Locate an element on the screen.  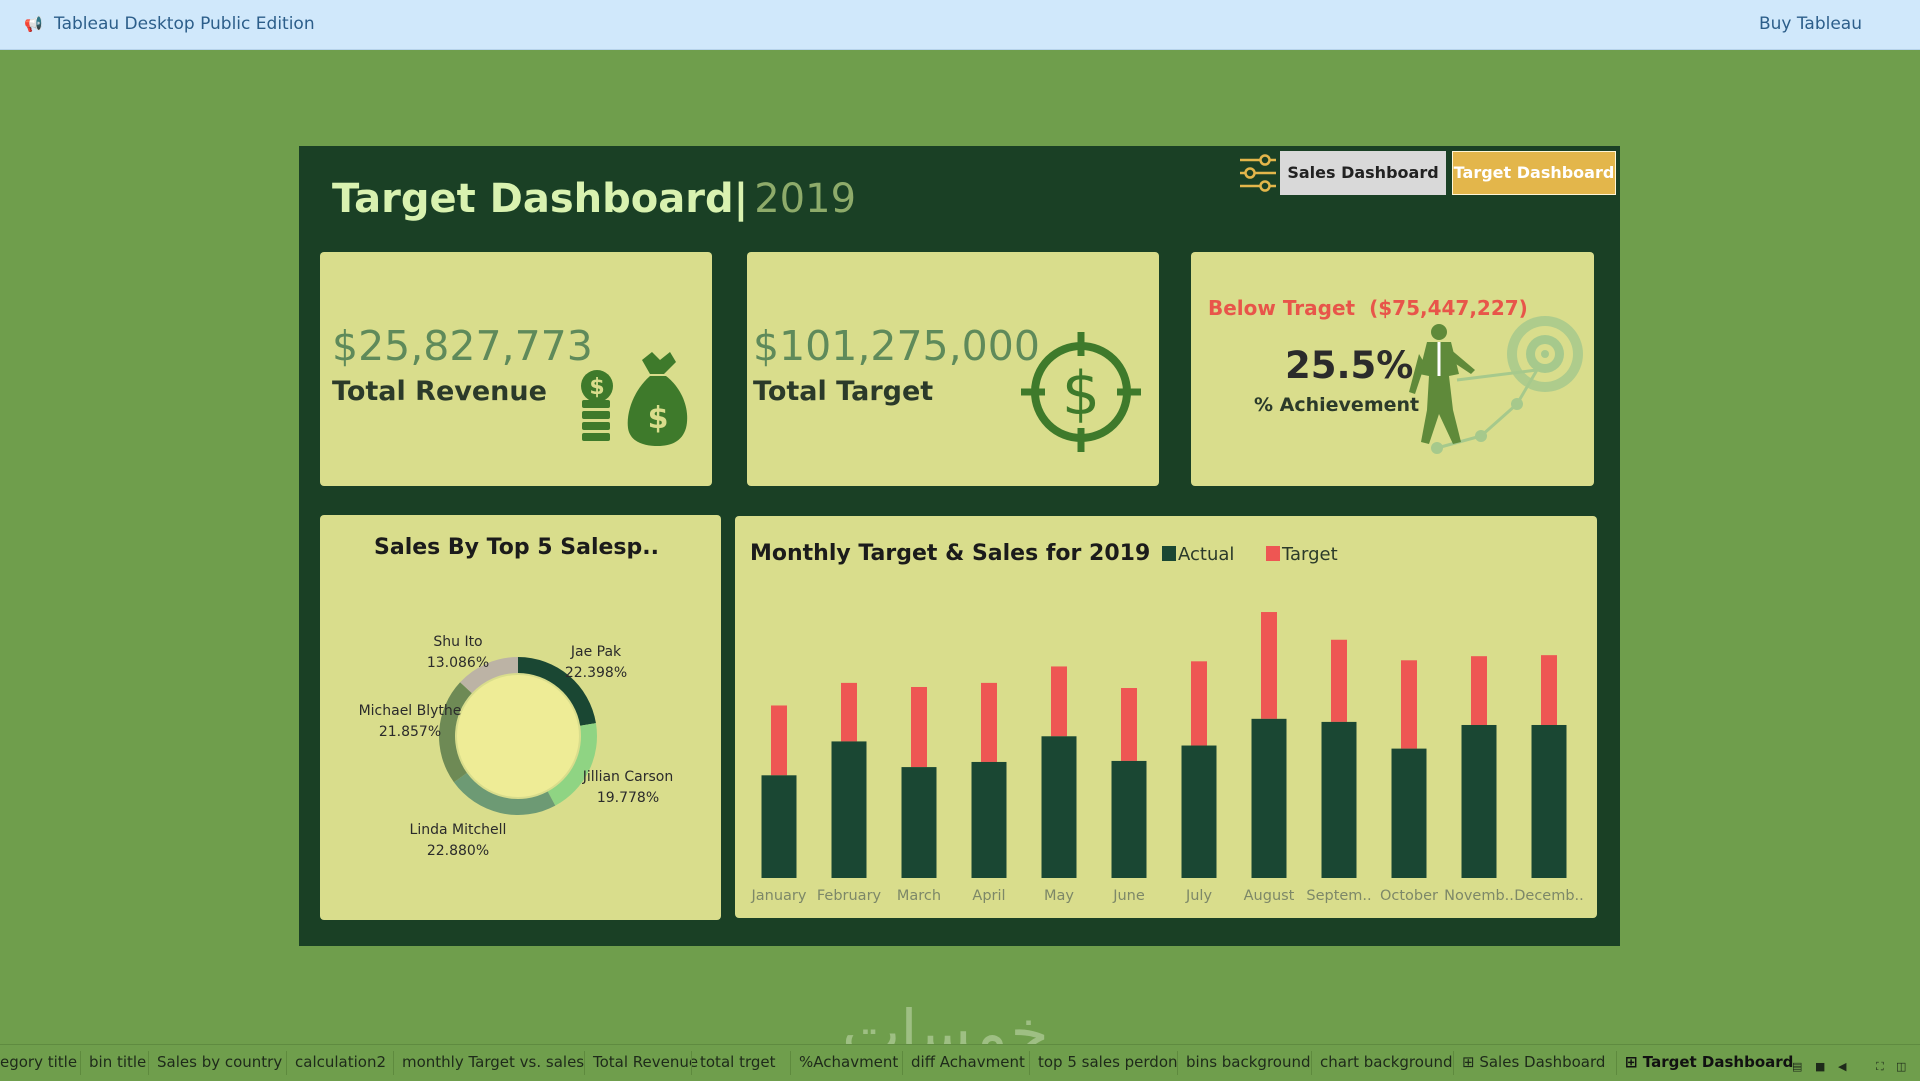
sales-dashboard-button: Sales Dashboard is located at coordinates (1363, 173).